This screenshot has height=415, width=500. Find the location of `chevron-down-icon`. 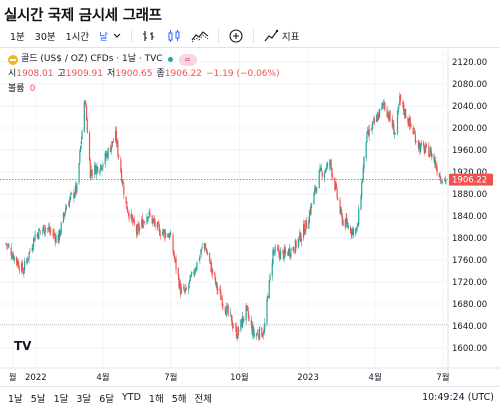

chevron-down-icon is located at coordinates (117, 36).